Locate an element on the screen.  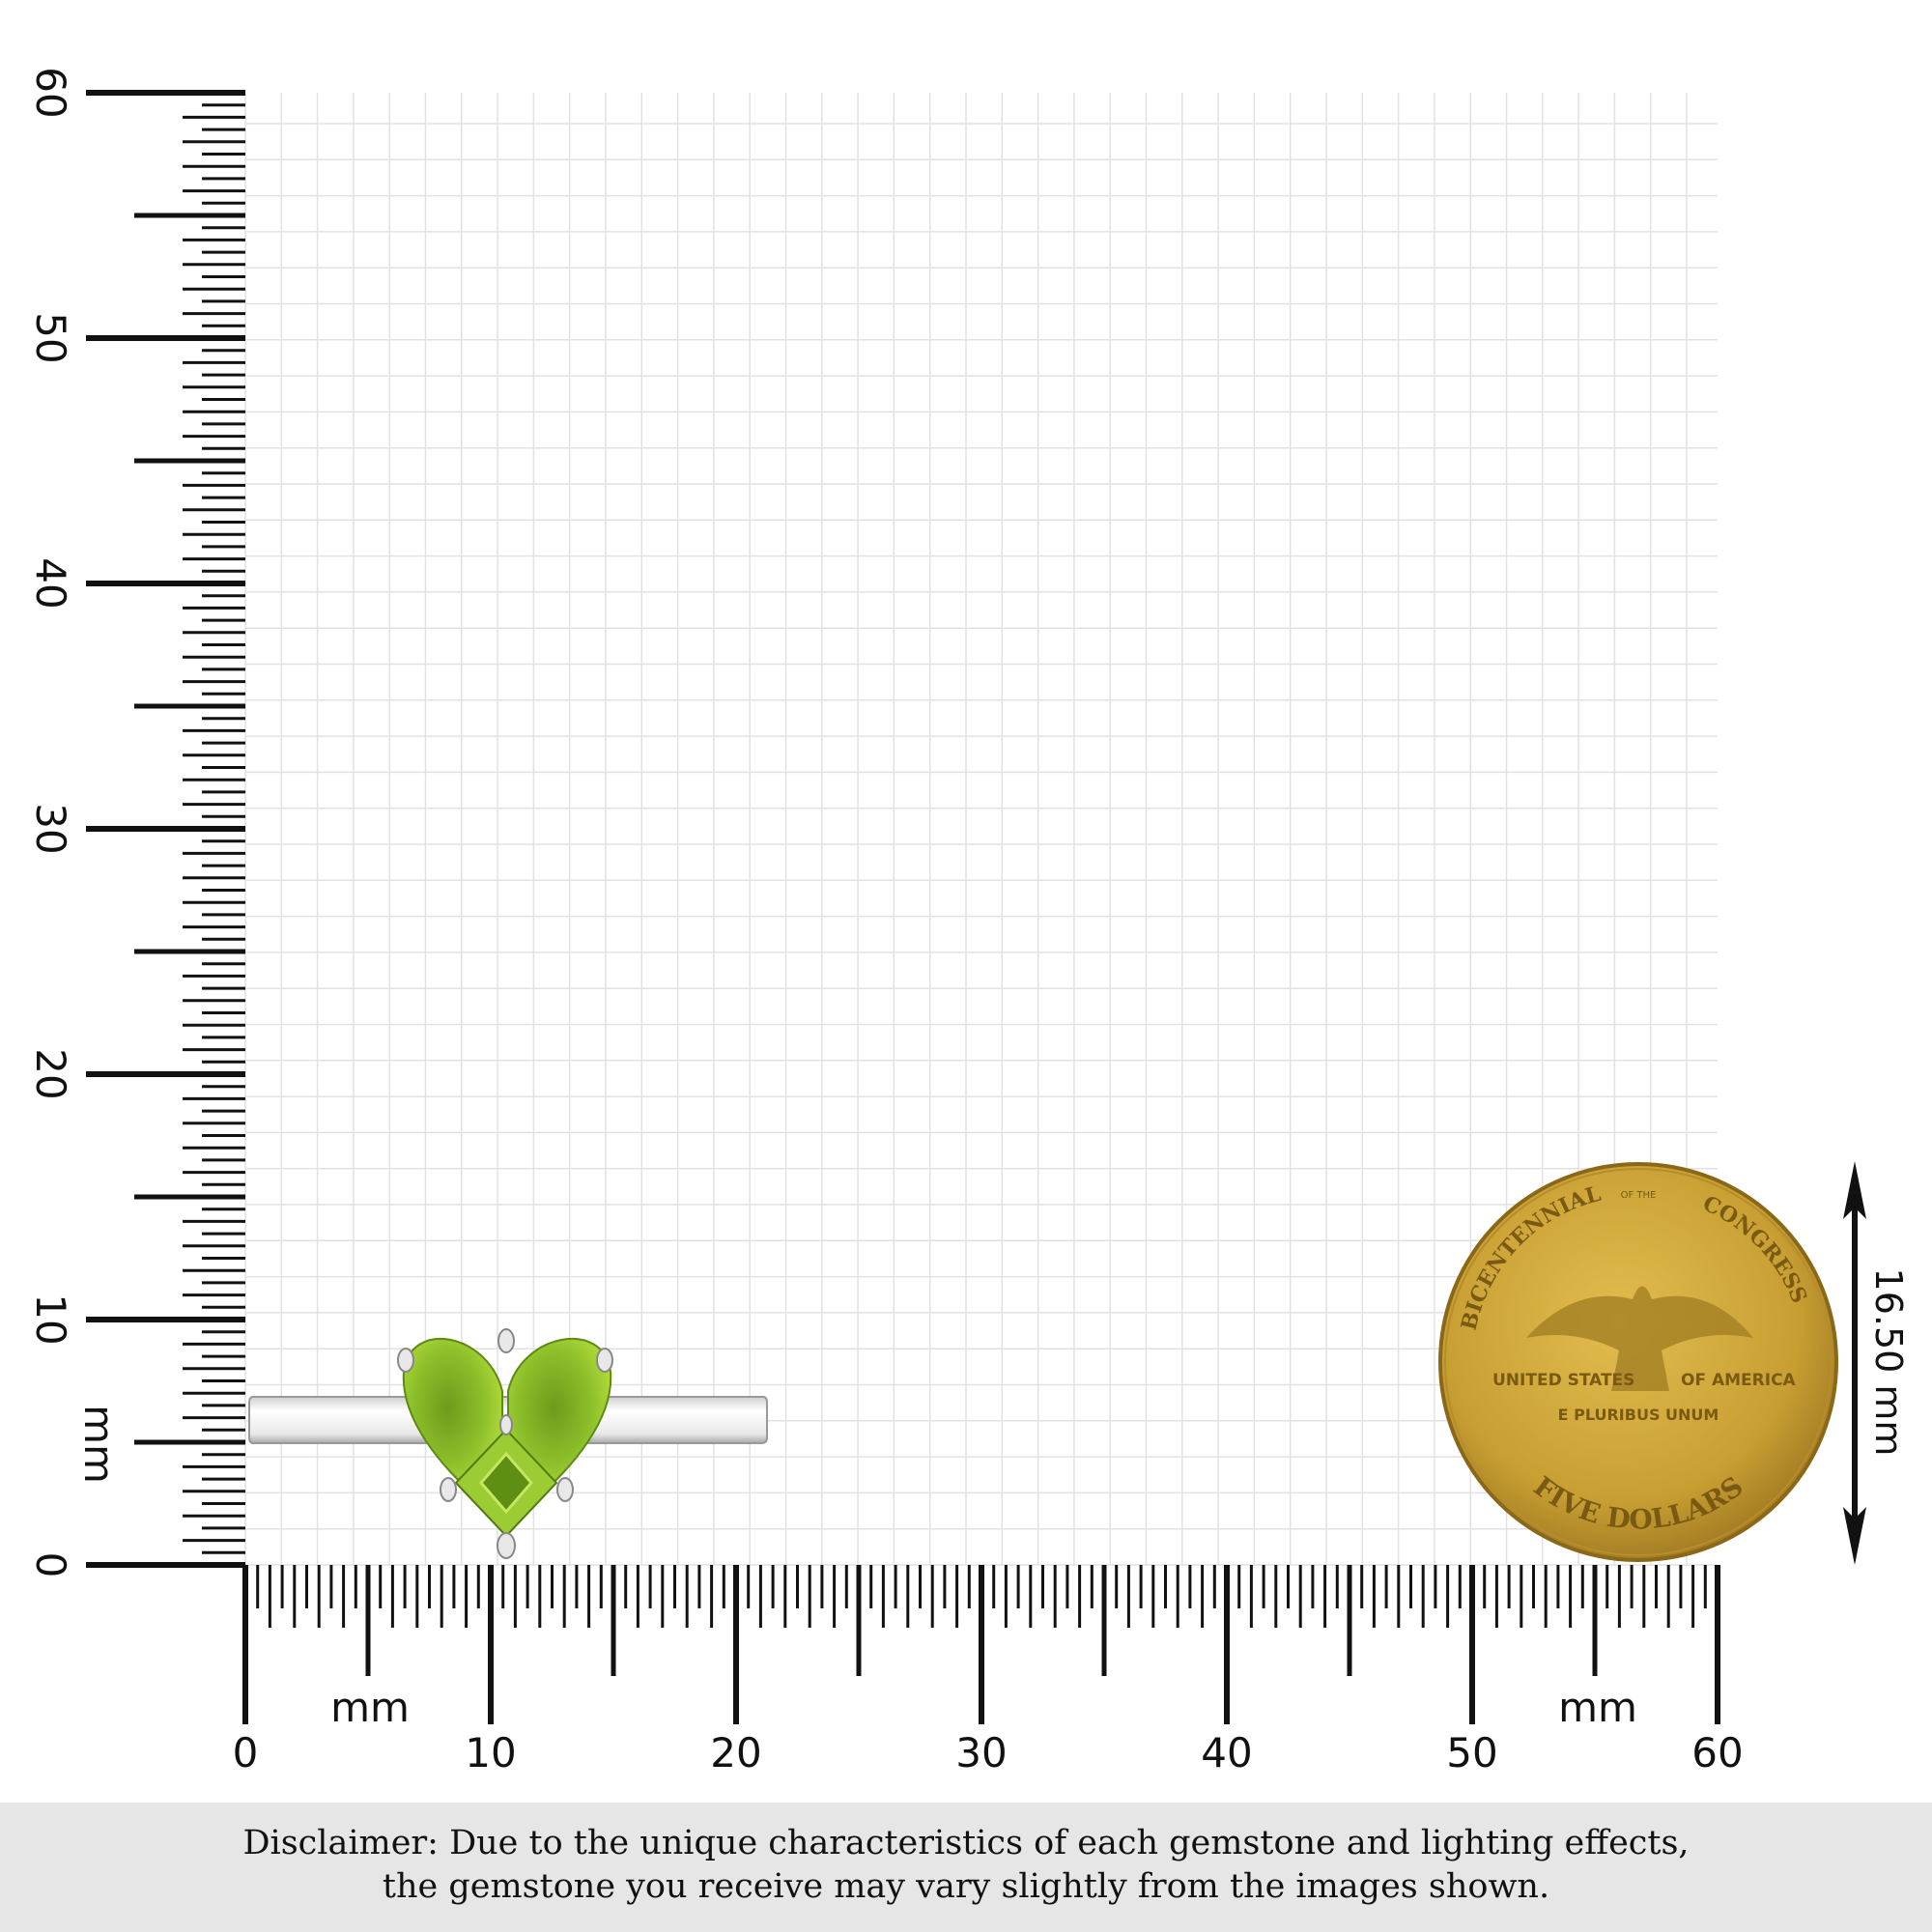
coin-of-the: OF THE is located at coordinates (1639, 1195).